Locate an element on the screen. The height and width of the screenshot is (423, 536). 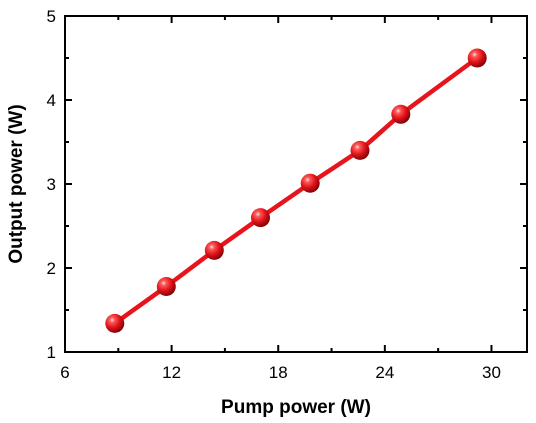
x-tick-label: 24 is located at coordinates (384, 372).